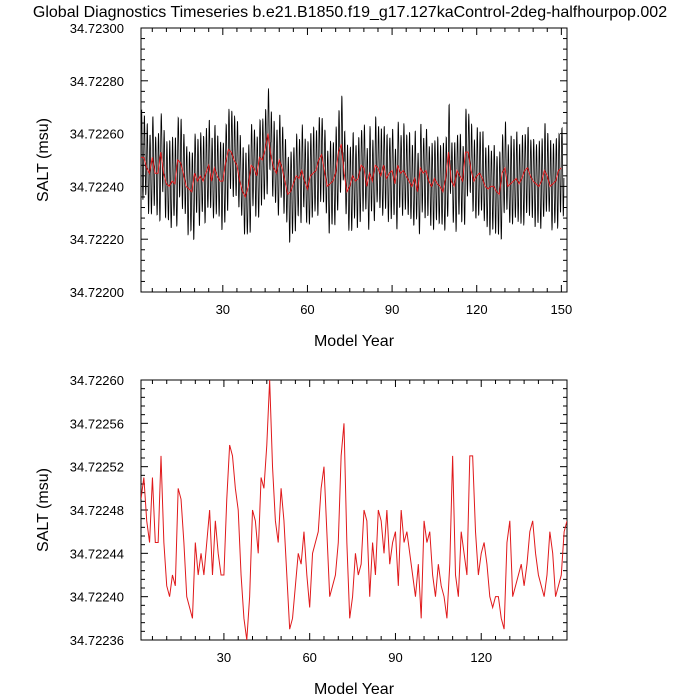 The height and width of the screenshot is (700, 700). I want to click on y-tick-label: 34.72220, so click(97, 239).